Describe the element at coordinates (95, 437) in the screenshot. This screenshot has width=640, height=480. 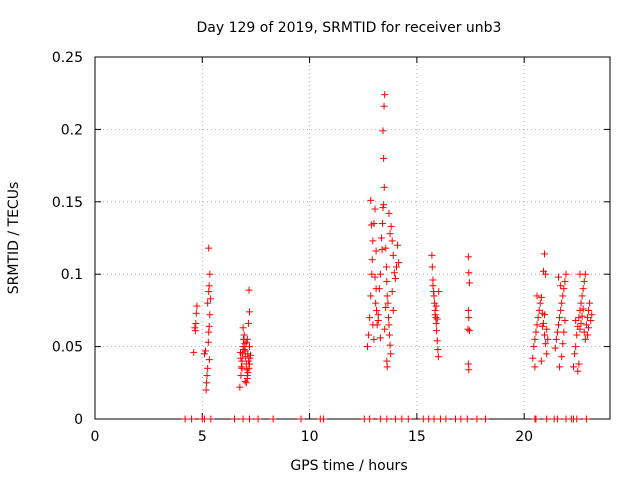
I see `x-tick-label: 0` at that location.